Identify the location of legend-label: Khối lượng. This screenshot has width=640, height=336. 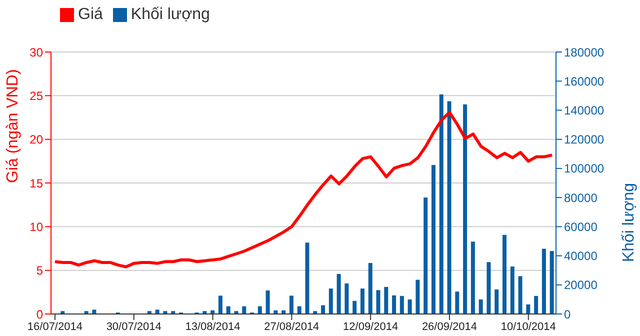
(170, 14).